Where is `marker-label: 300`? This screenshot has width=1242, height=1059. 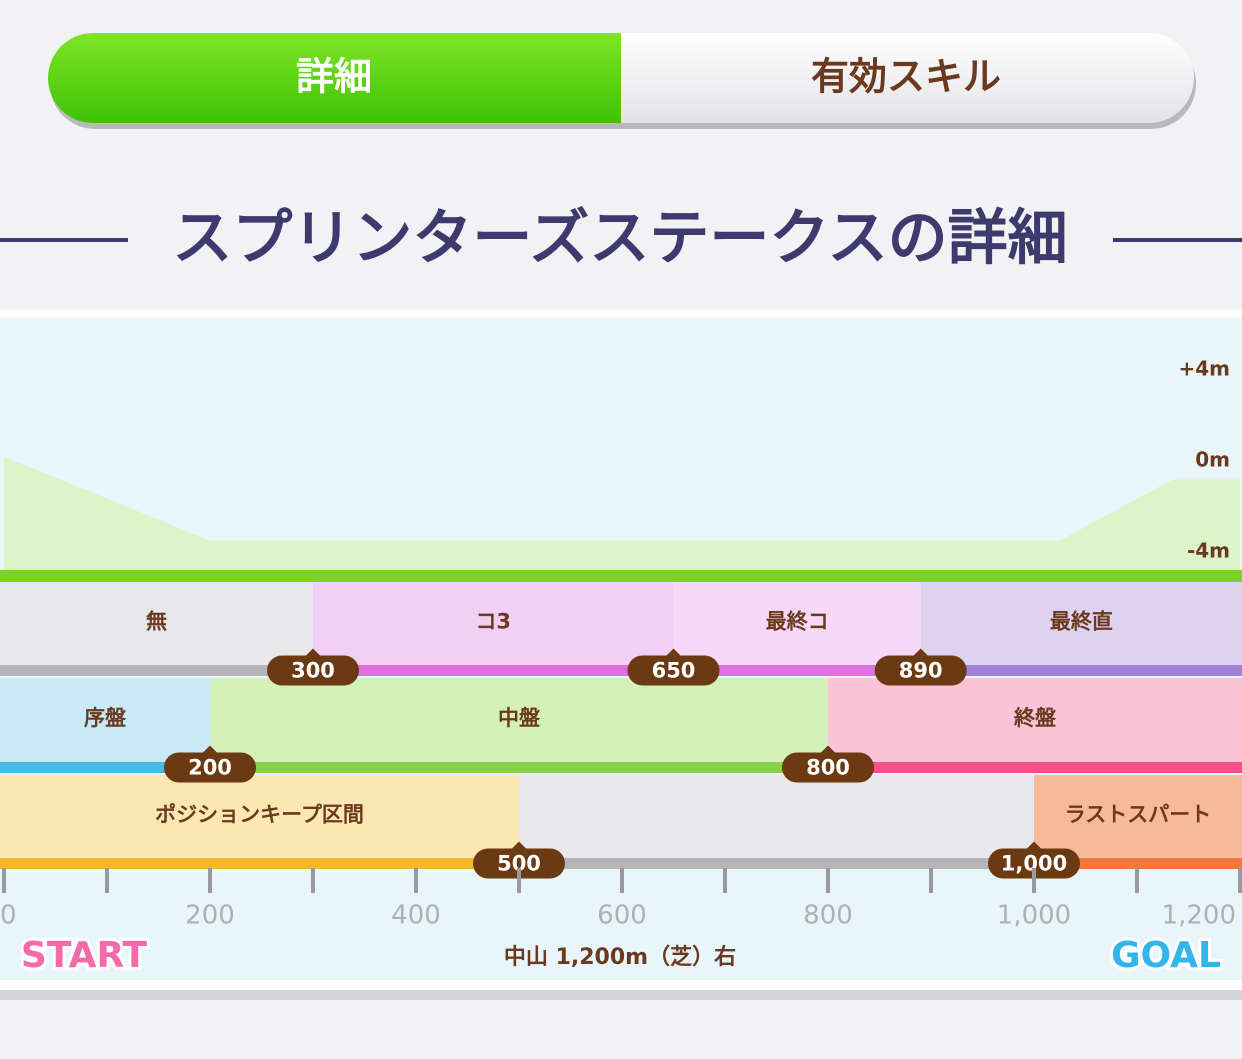 marker-label: 300 is located at coordinates (313, 671).